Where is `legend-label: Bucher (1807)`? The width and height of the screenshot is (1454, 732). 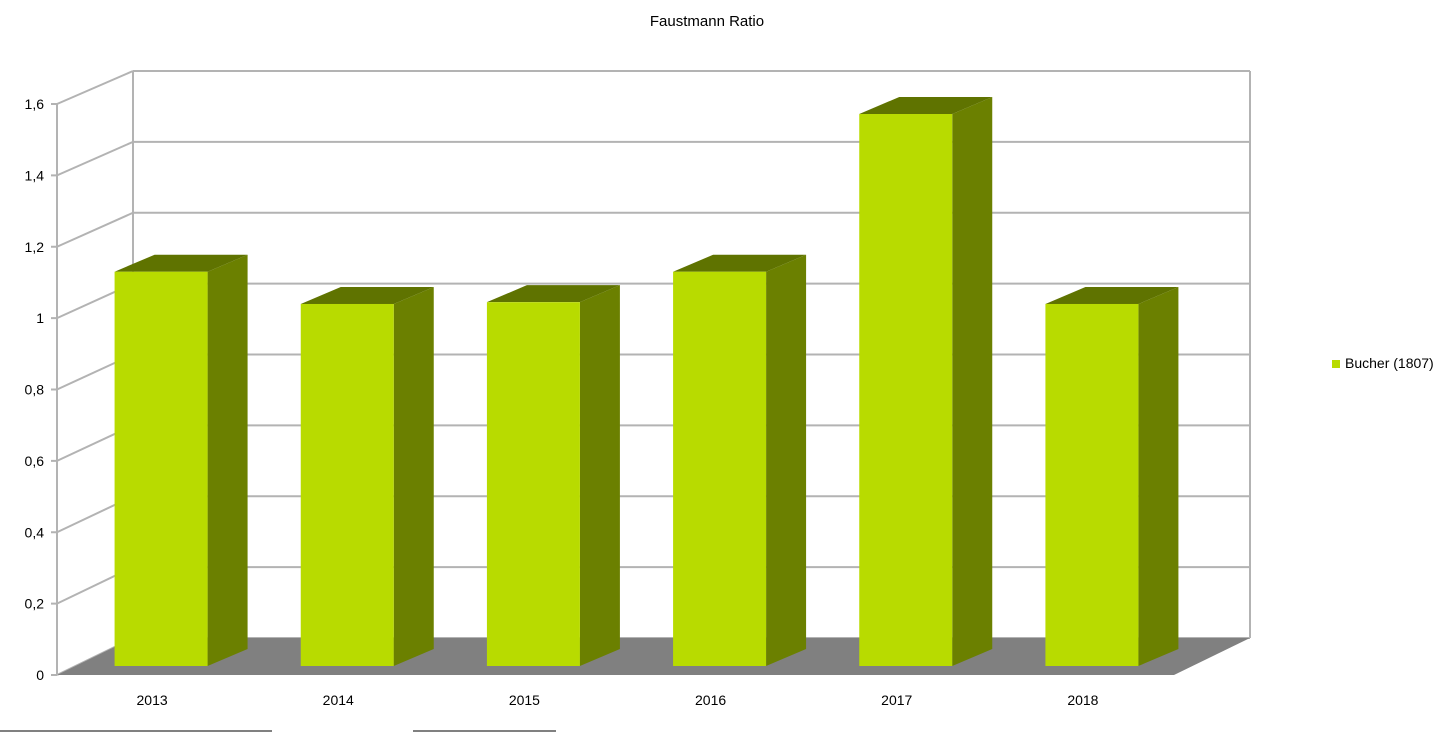
legend-label: Bucher (1807) is located at coordinates (1389, 363).